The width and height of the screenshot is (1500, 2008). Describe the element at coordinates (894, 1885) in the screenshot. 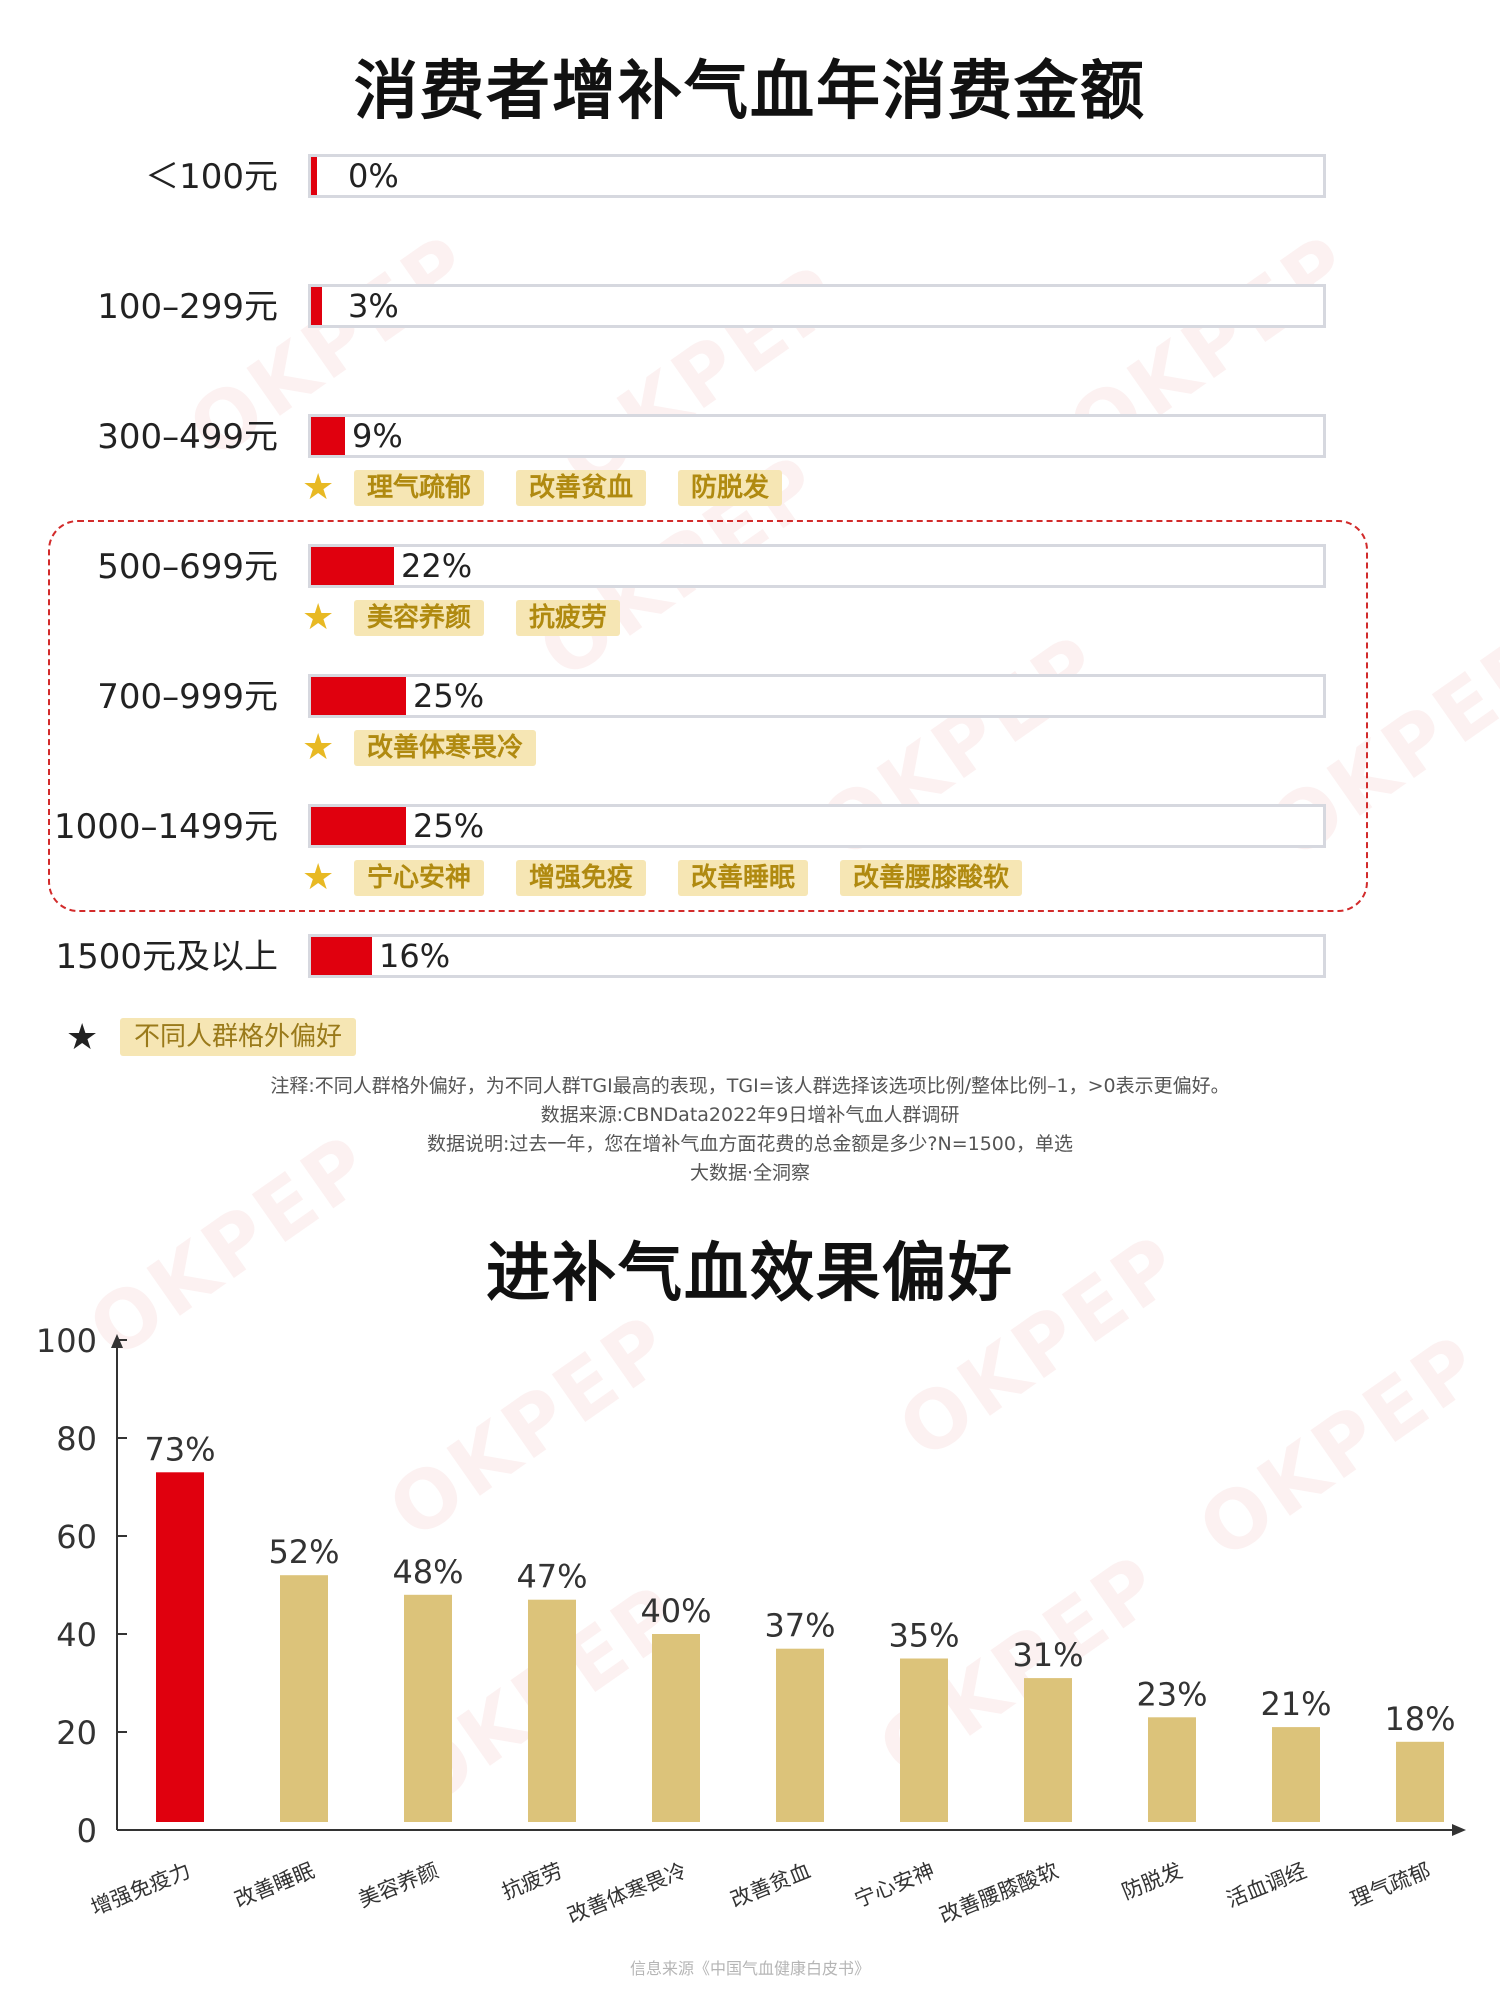

I see `x-category-label: 宁心安神` at that location.